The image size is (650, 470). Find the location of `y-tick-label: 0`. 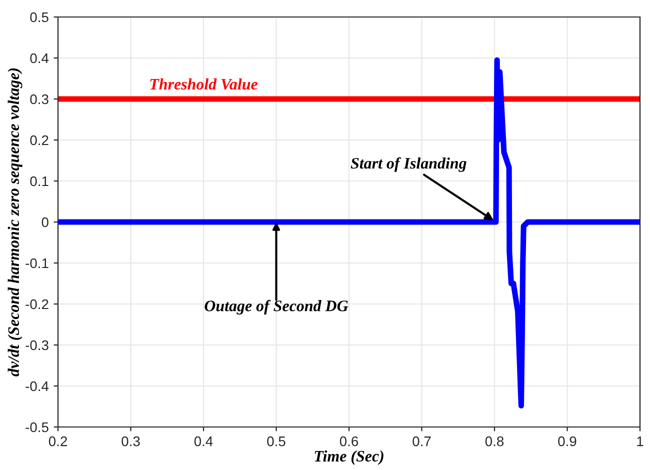

y-tick-label: 0 is located at coordinates (45, 222).